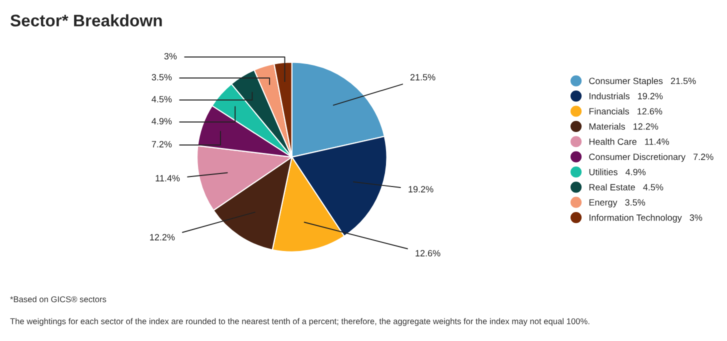  Describe the element at coordinates (625, 111) in the screenshot. I see `legend-label: Financials 12.6%` at that location.